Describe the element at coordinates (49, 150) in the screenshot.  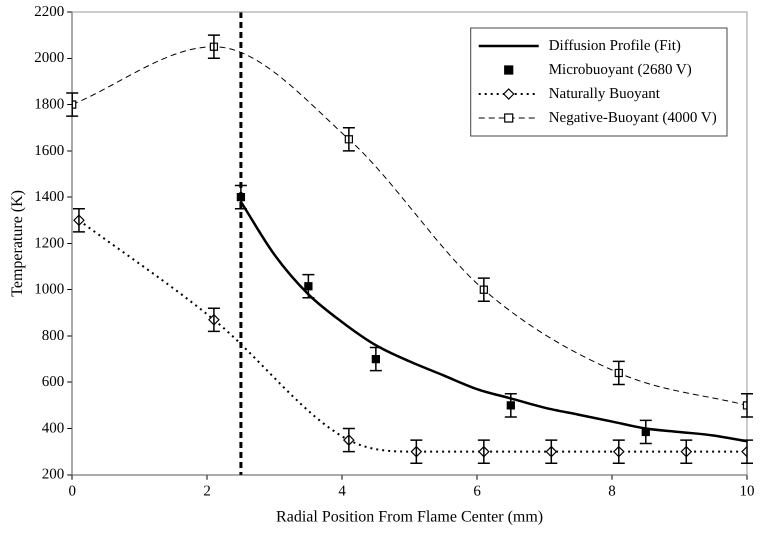
I see `y-tick-label: 1600` at that location.